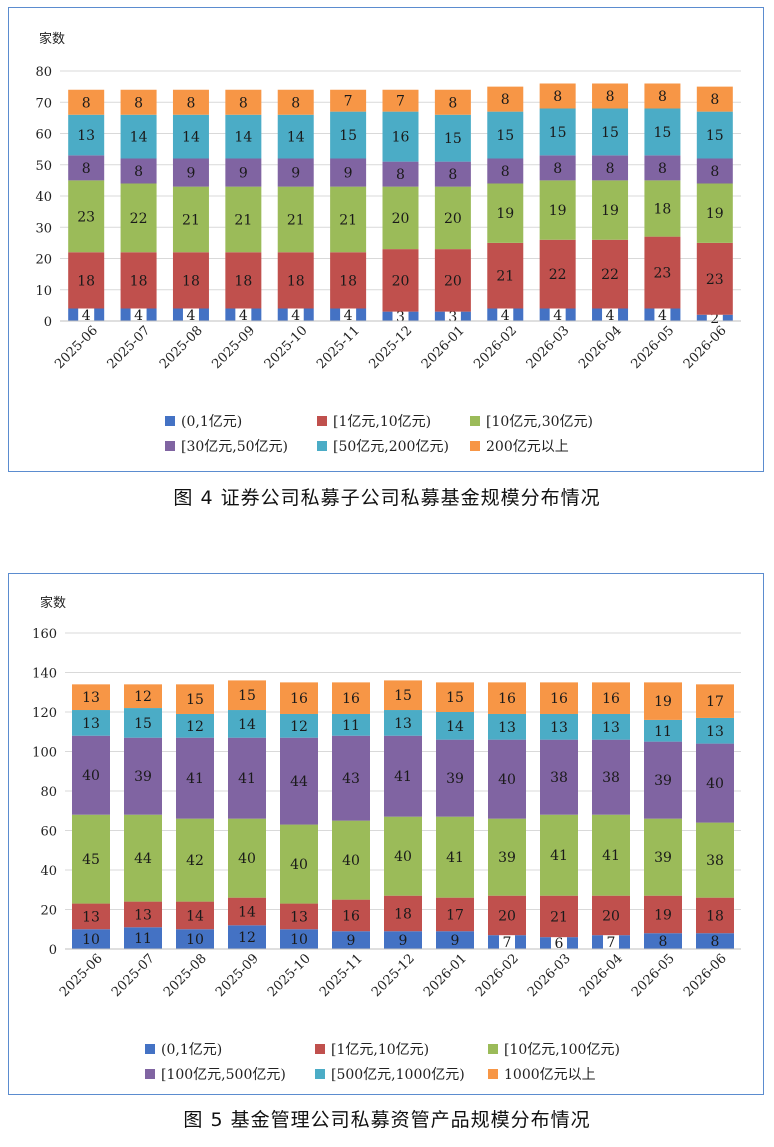 Image resolution: width=774 pixels, height=1147 pixels. I want to click on y-tick-label: 0, so click(53, 950).